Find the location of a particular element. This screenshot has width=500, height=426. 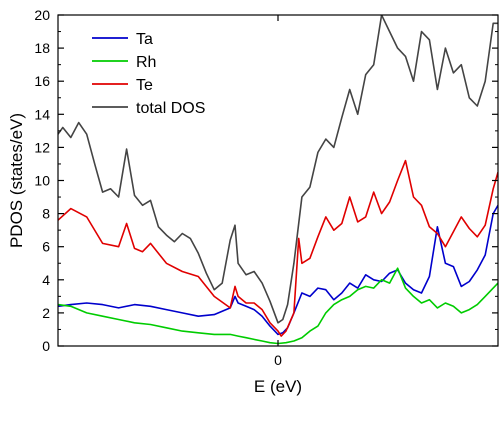

y-tick-label: 20 is located at coordinates (42, 15).